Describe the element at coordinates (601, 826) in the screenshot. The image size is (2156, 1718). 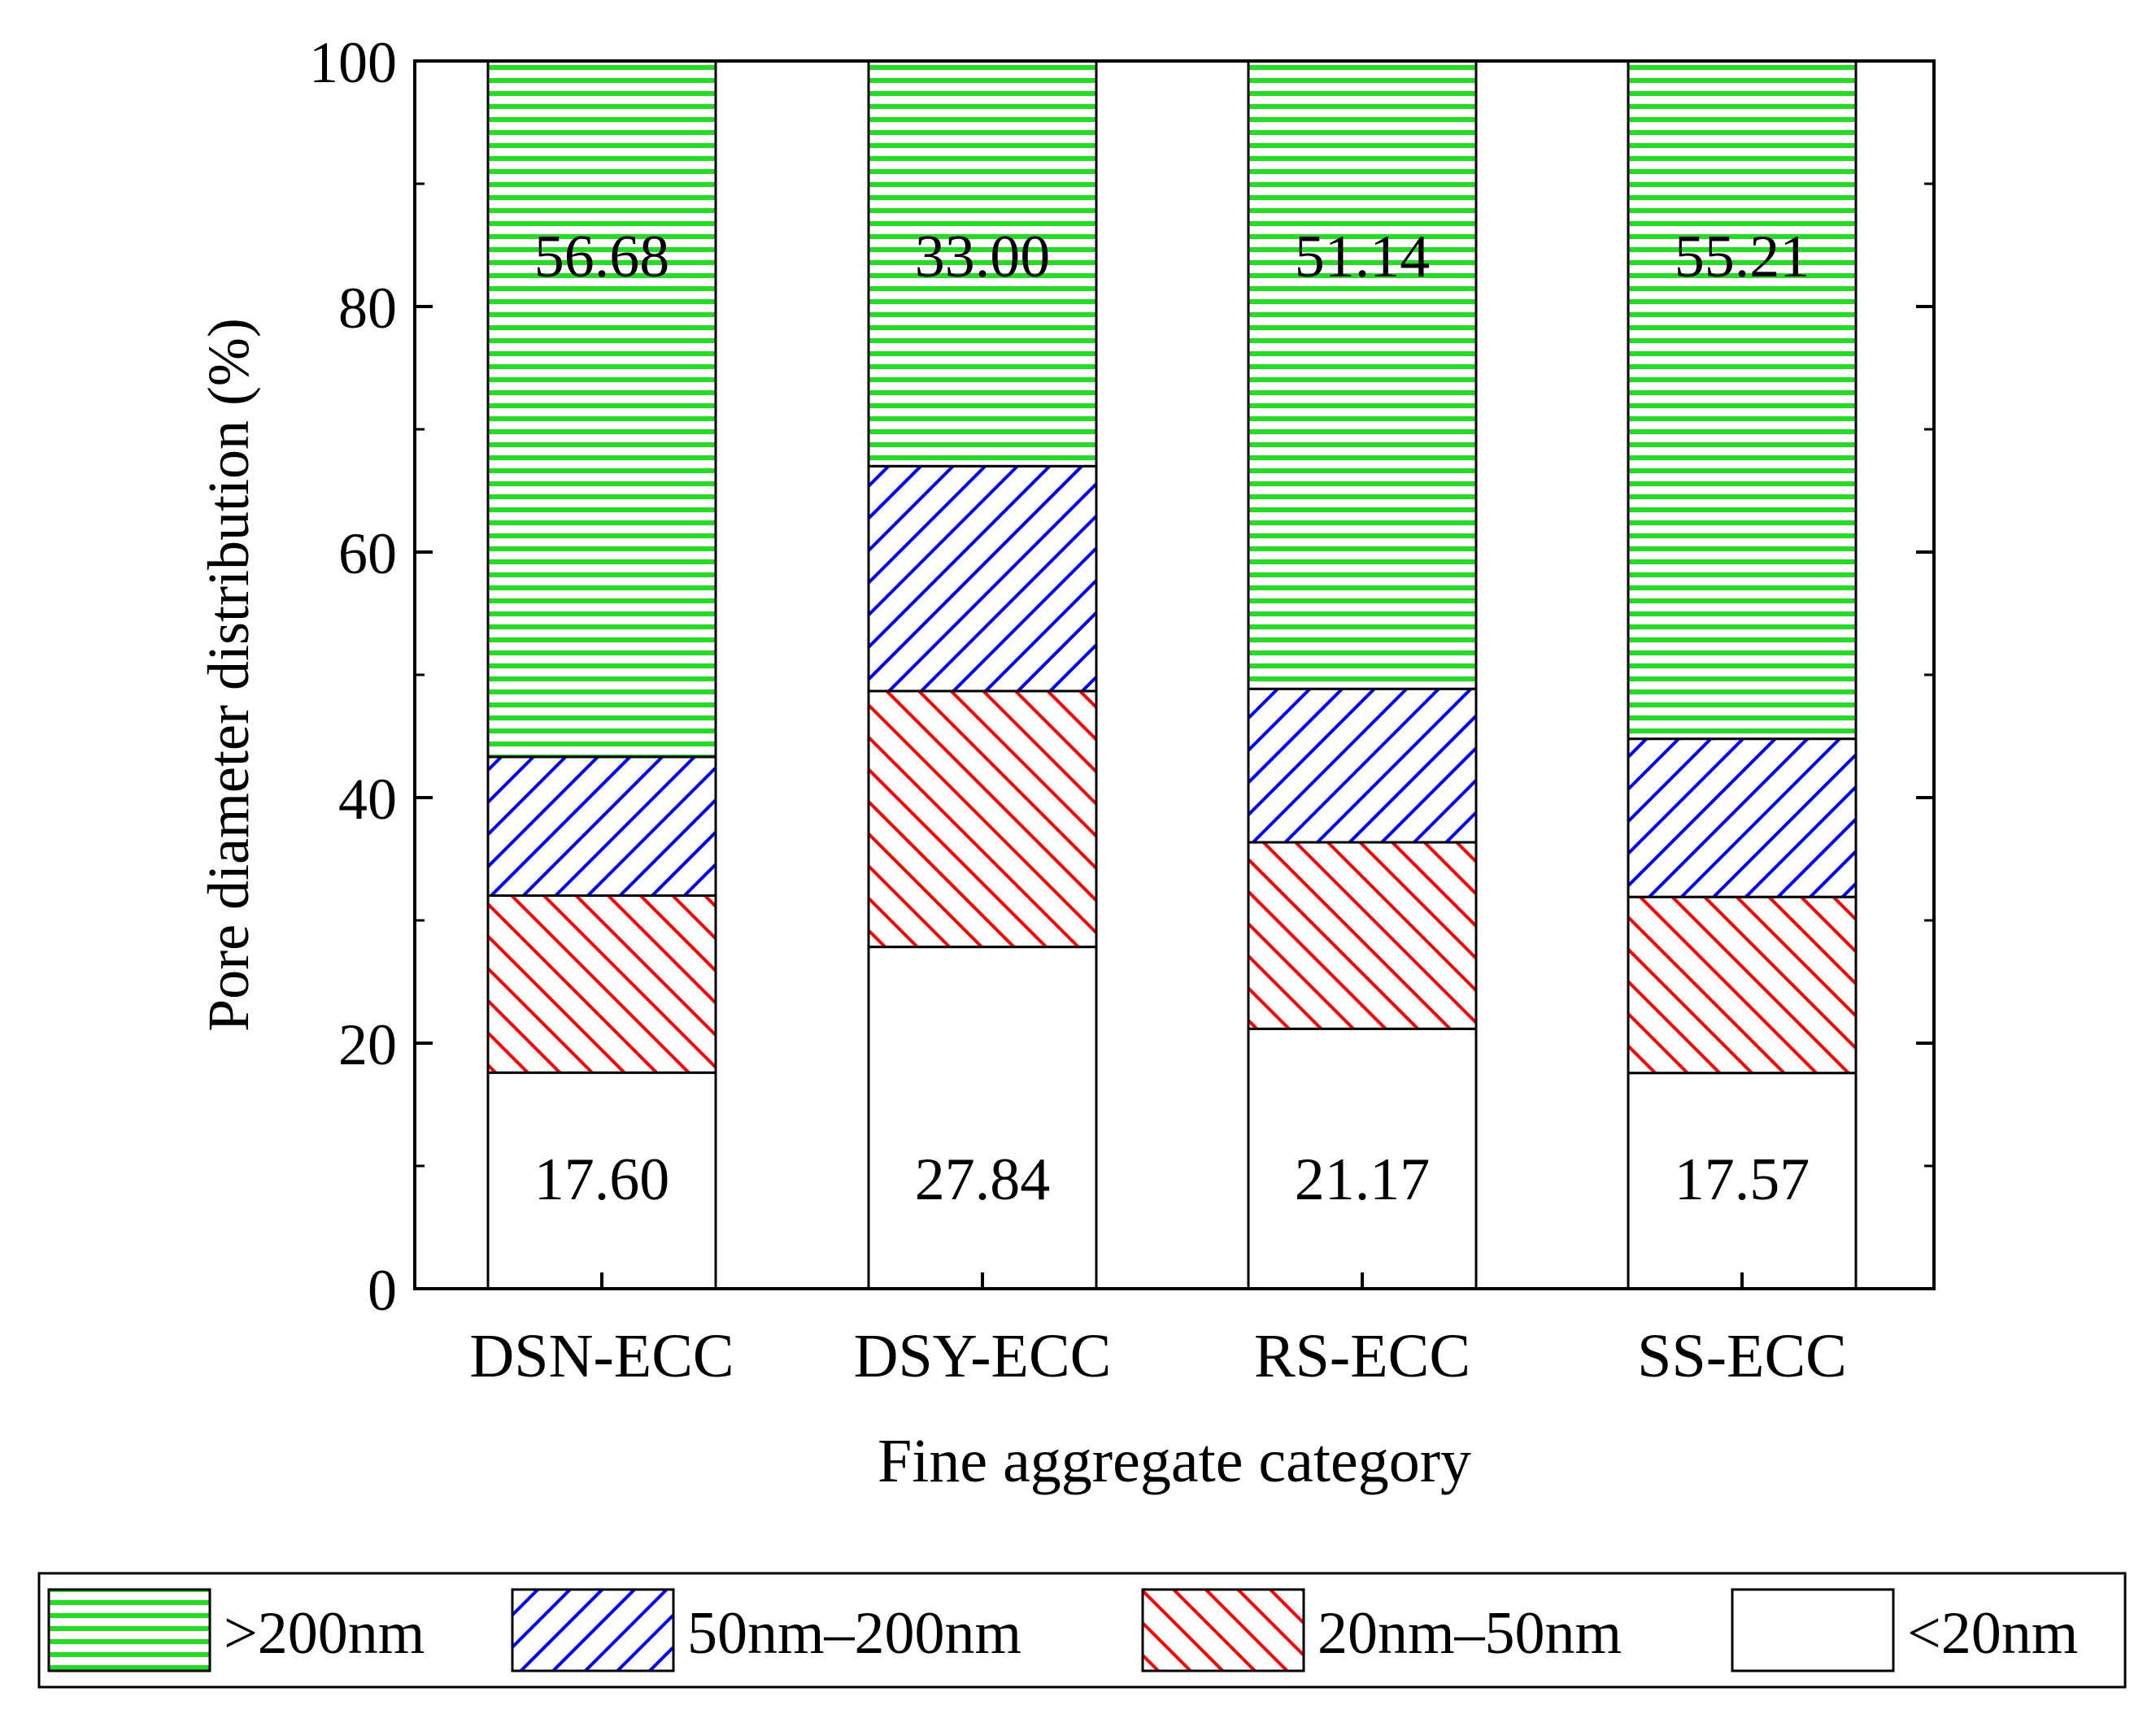
I see `bar-dsn-ecc-50nm-200nm` at that location.